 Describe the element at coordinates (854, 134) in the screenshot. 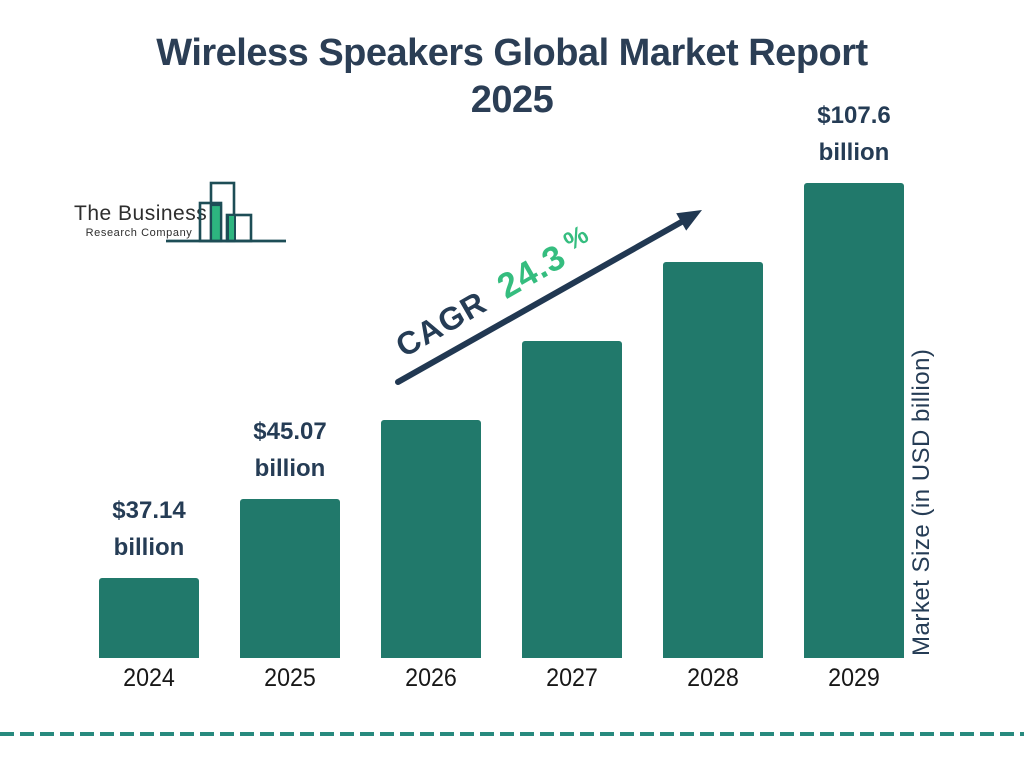

I see `value-label-2029: $107.6 billion` at that location.